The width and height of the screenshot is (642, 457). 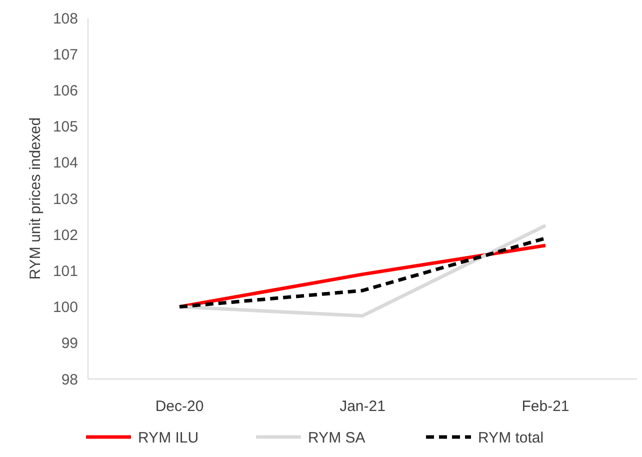 I want to click on y-tick-label: 104, so click(x=65, y=163).